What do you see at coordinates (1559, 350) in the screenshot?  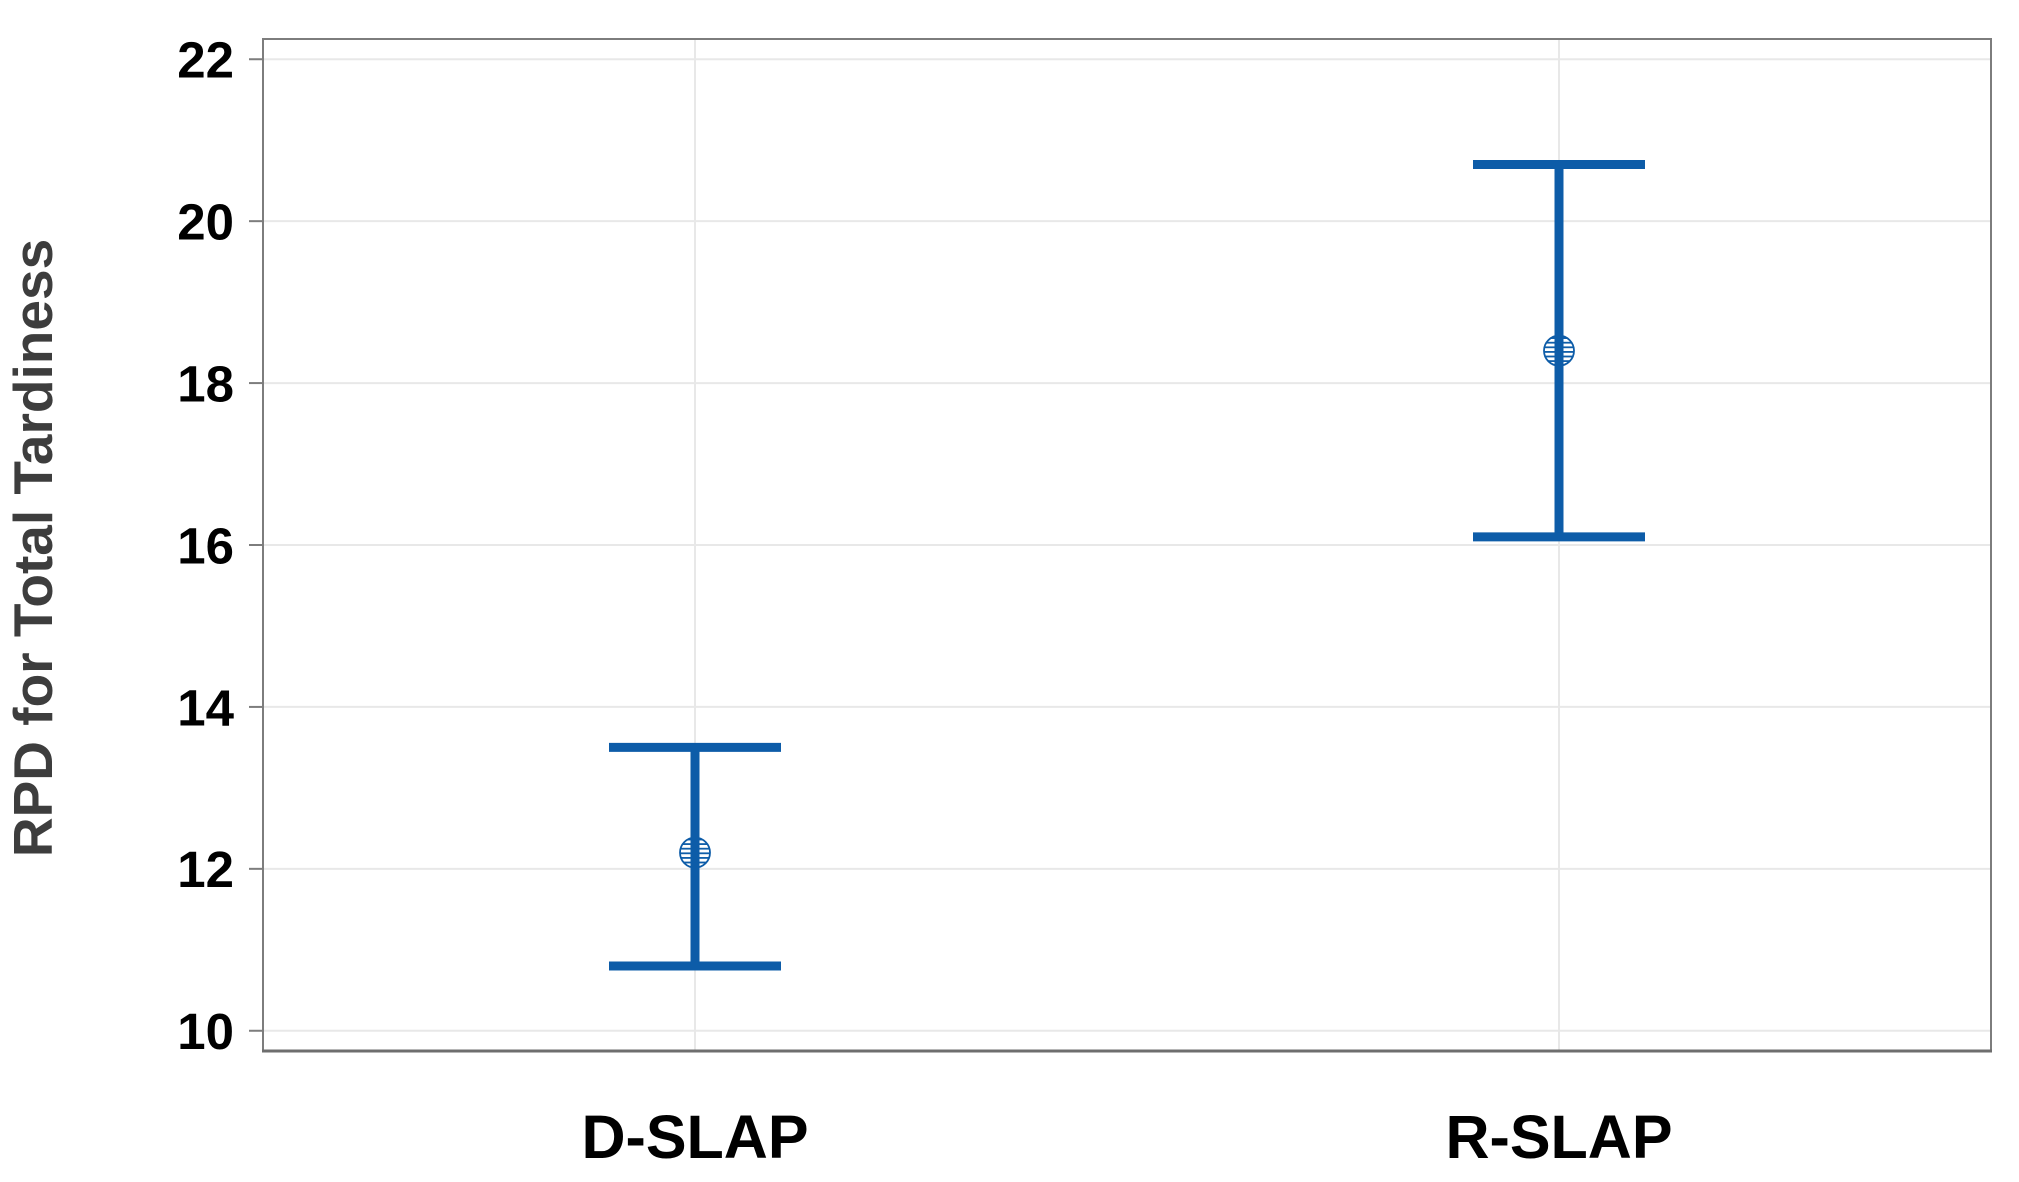 I see `interval-r-slap` at bounding box center [1559, 350].